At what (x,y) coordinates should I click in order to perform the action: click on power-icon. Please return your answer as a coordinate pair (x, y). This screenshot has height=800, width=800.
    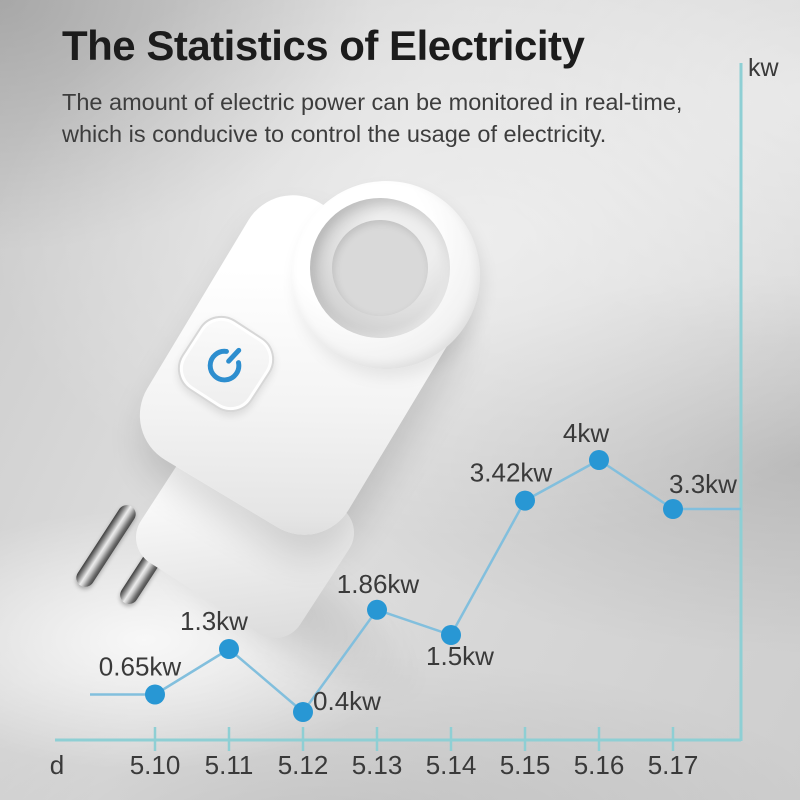
    Looking at the image, I should click on (224, 365).